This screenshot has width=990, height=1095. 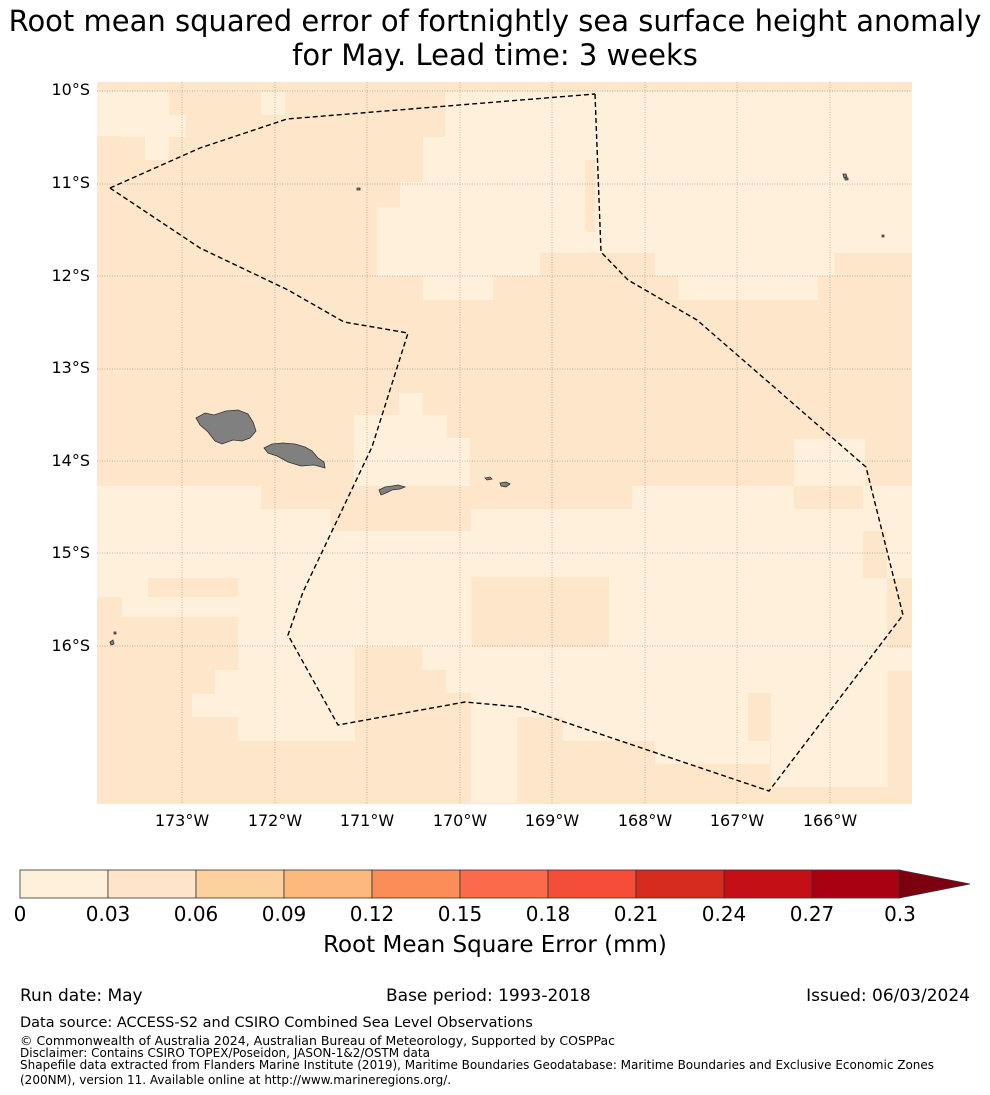 What do you see at coordinates (830, 820) in the screenshot?
I see `lon-label-166w: 166°W` at bounding box center [830, 820].